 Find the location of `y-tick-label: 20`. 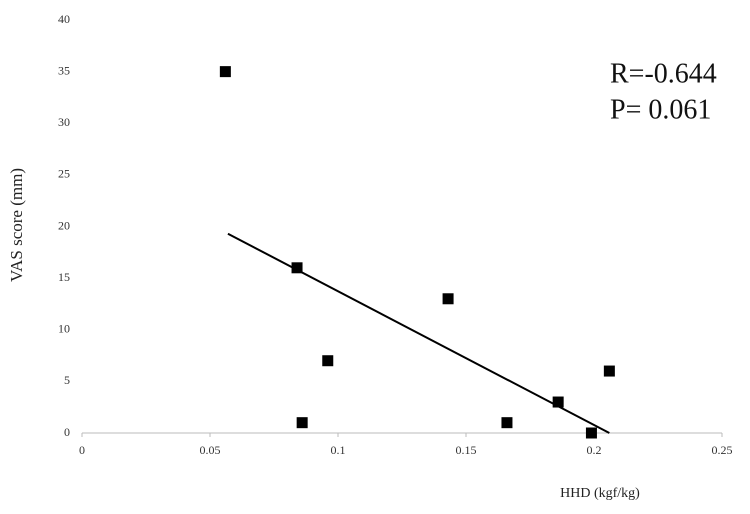

y-tick-label: 20 is located at coordinates (64, 225).